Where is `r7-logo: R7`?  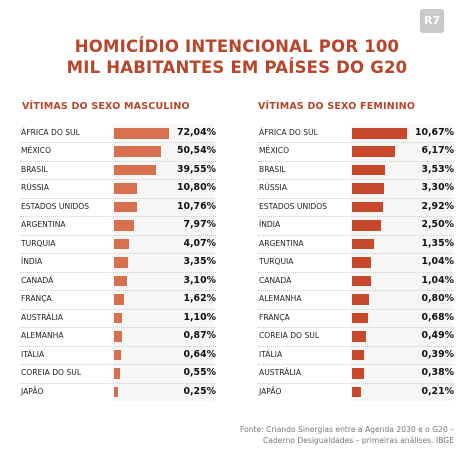 r7-logo: R7 is located at coordinates (432, 21).